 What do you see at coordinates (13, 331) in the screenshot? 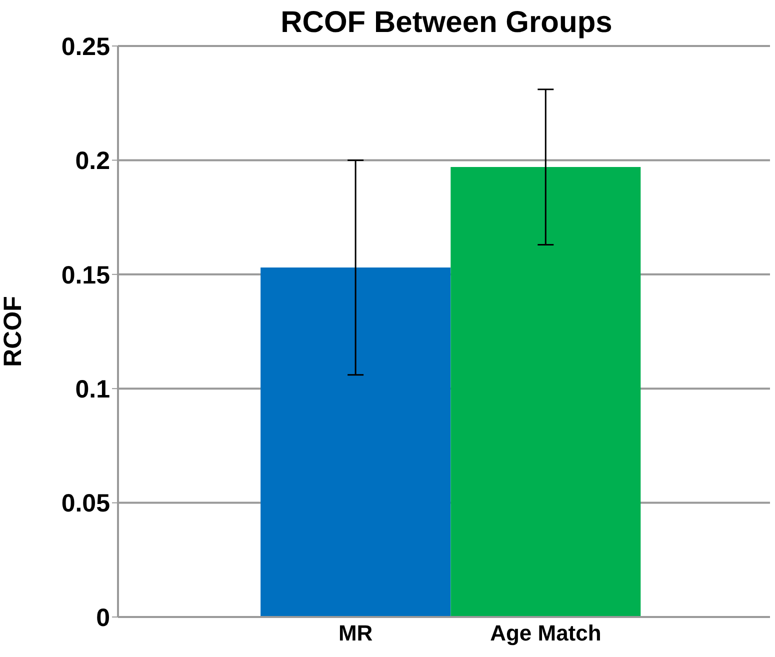
I see `y-axis-title: RCOF` at bounding box center [13, 331].